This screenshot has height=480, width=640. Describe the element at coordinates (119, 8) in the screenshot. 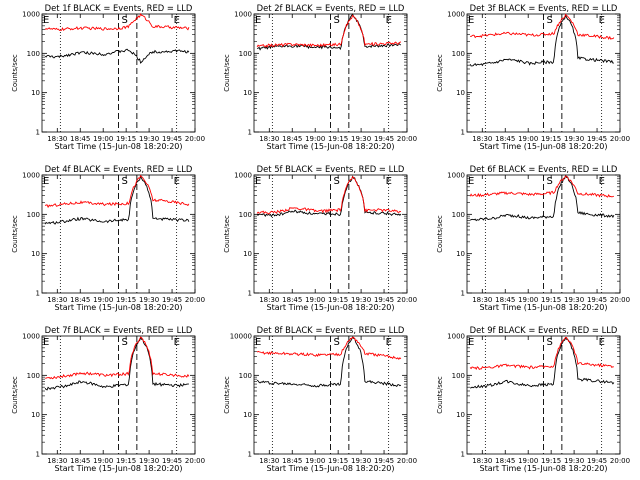

I see `chart-title: Det 1f BLACK = Events, RED = LLD` at that location.